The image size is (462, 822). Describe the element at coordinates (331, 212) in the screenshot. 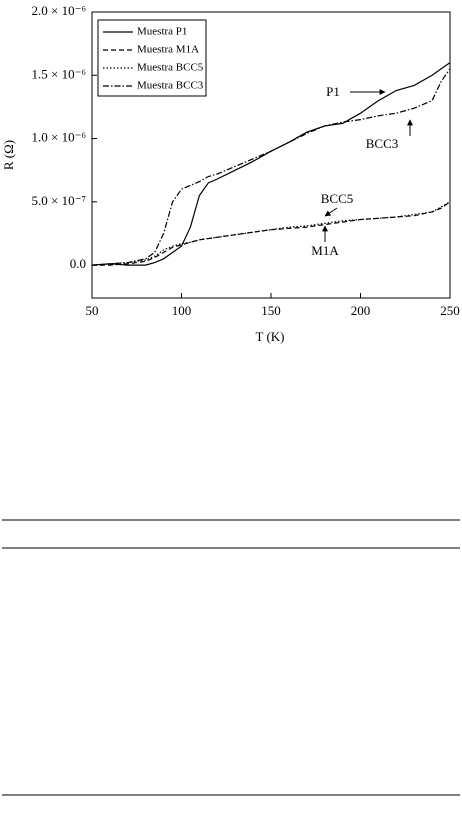

I see `annotation-arrow` at that location.